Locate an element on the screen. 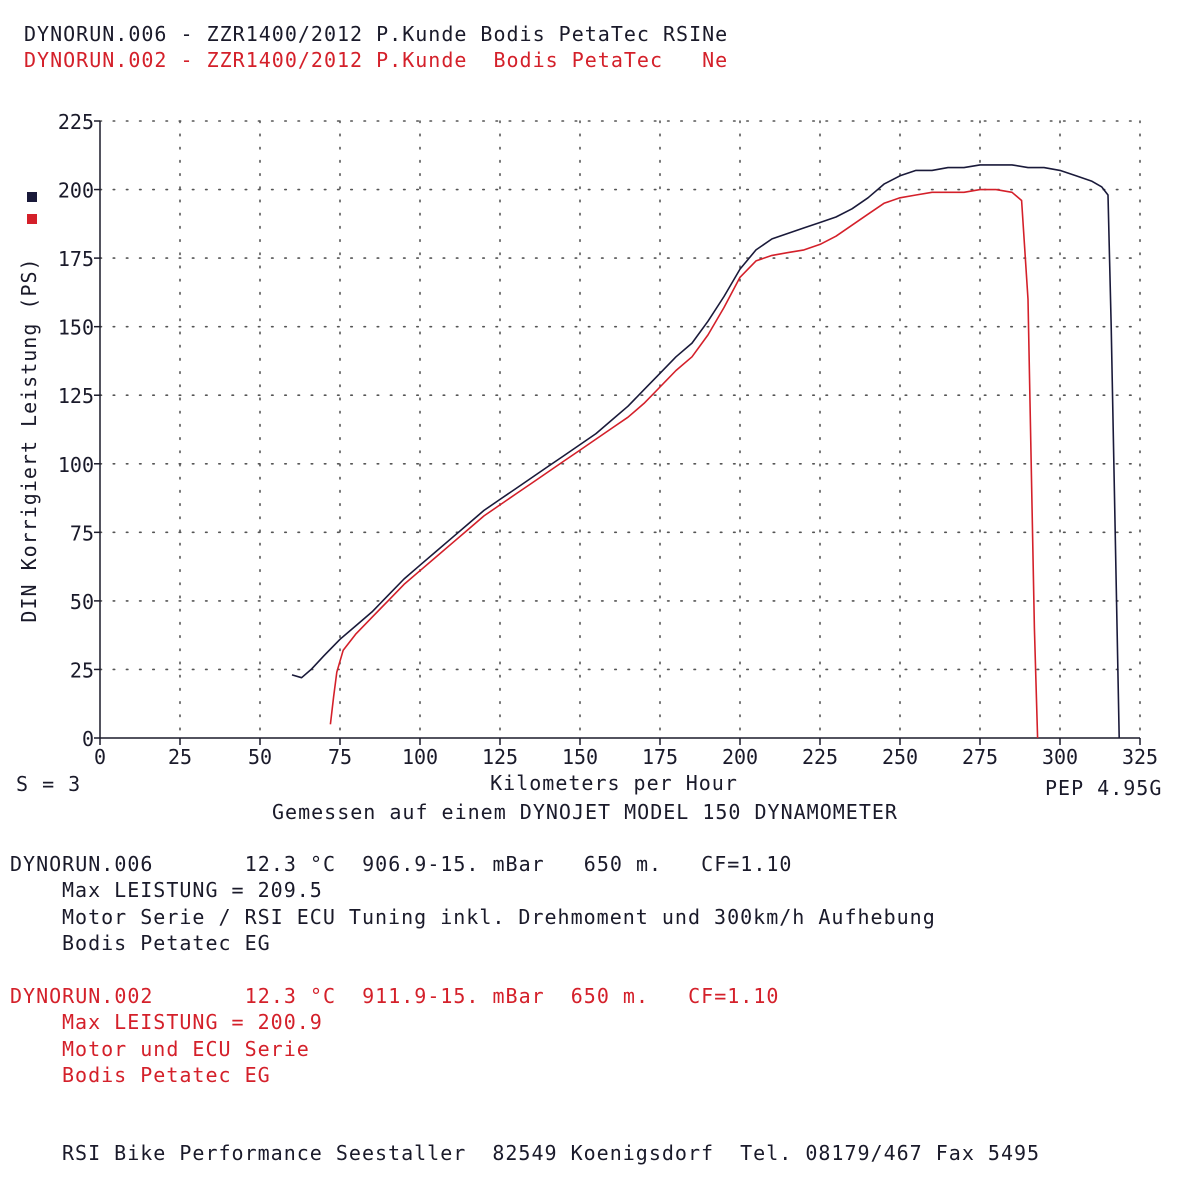 The height and width of the screenshot is (1197, 1200). run006-max: Max LEISTUNG = 209.5 is located at coordinates (192, 890).